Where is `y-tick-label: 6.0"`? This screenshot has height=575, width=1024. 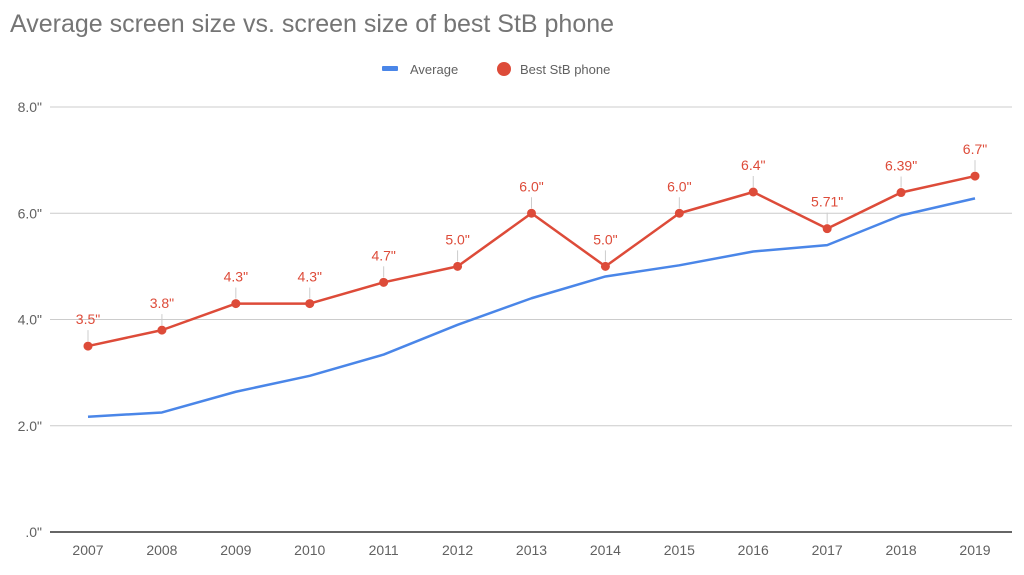 y-tick-label: 6.0" is located at coordinates (30, 213).